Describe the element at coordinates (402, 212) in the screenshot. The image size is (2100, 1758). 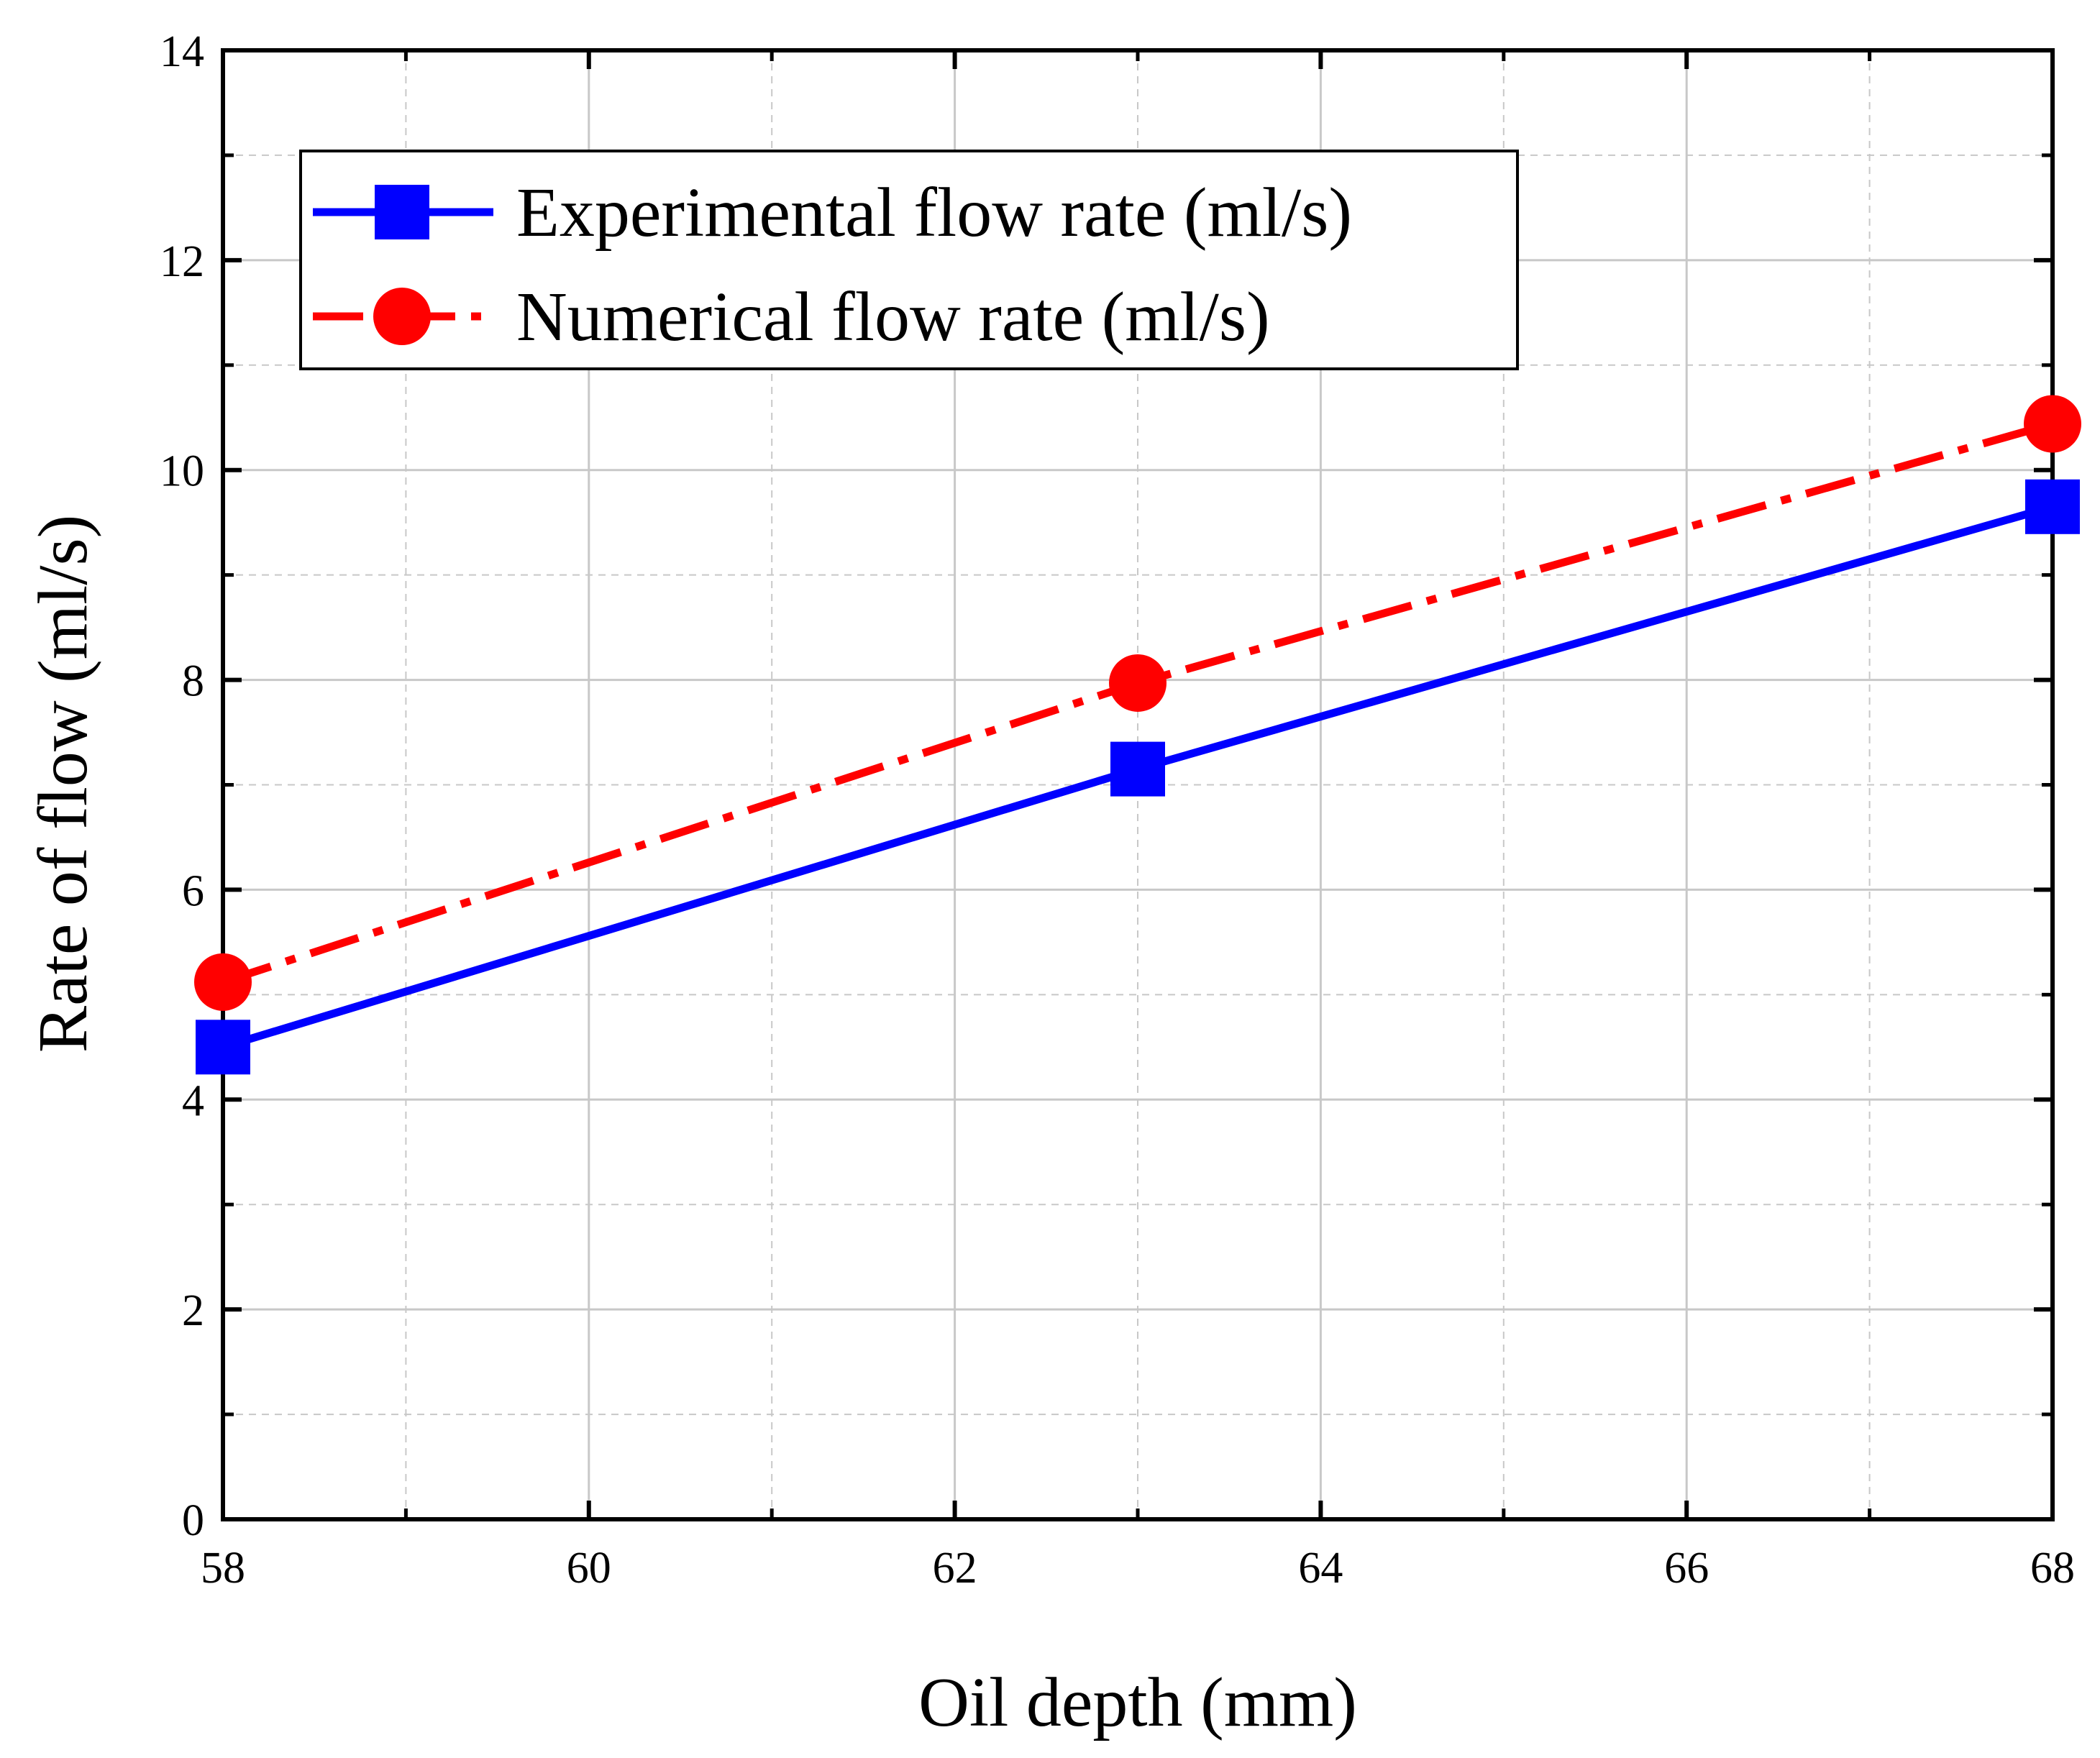
I see `legend-marker-experimental` at that location.